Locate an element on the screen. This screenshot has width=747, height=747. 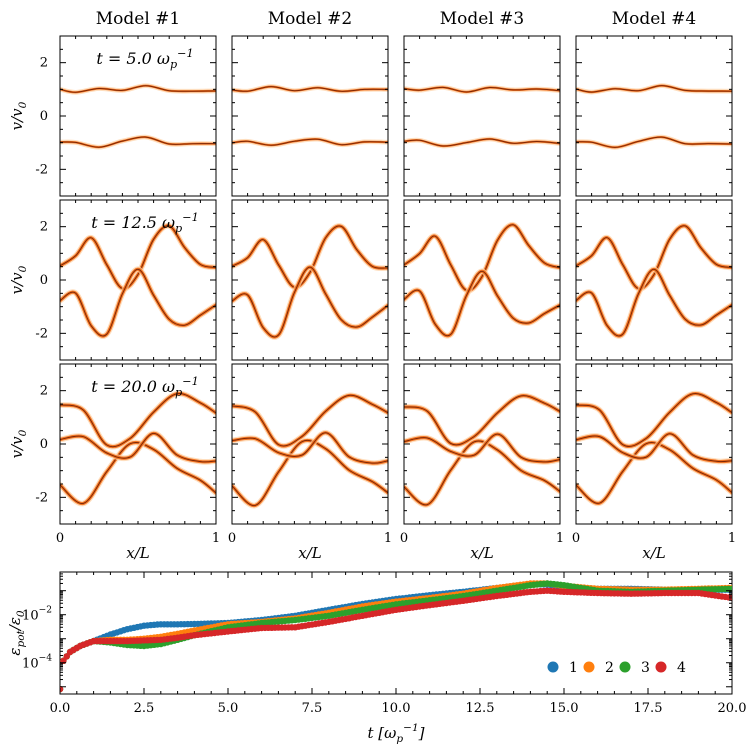
x-tick-label: 5.0 is located at coordinates (228, 708).